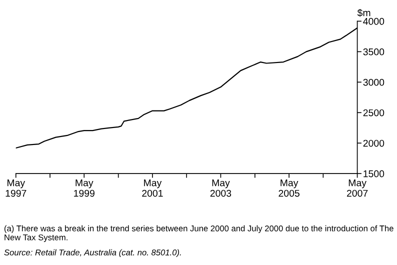  I want to click on y-axis-title: $m, so click(363, 12).